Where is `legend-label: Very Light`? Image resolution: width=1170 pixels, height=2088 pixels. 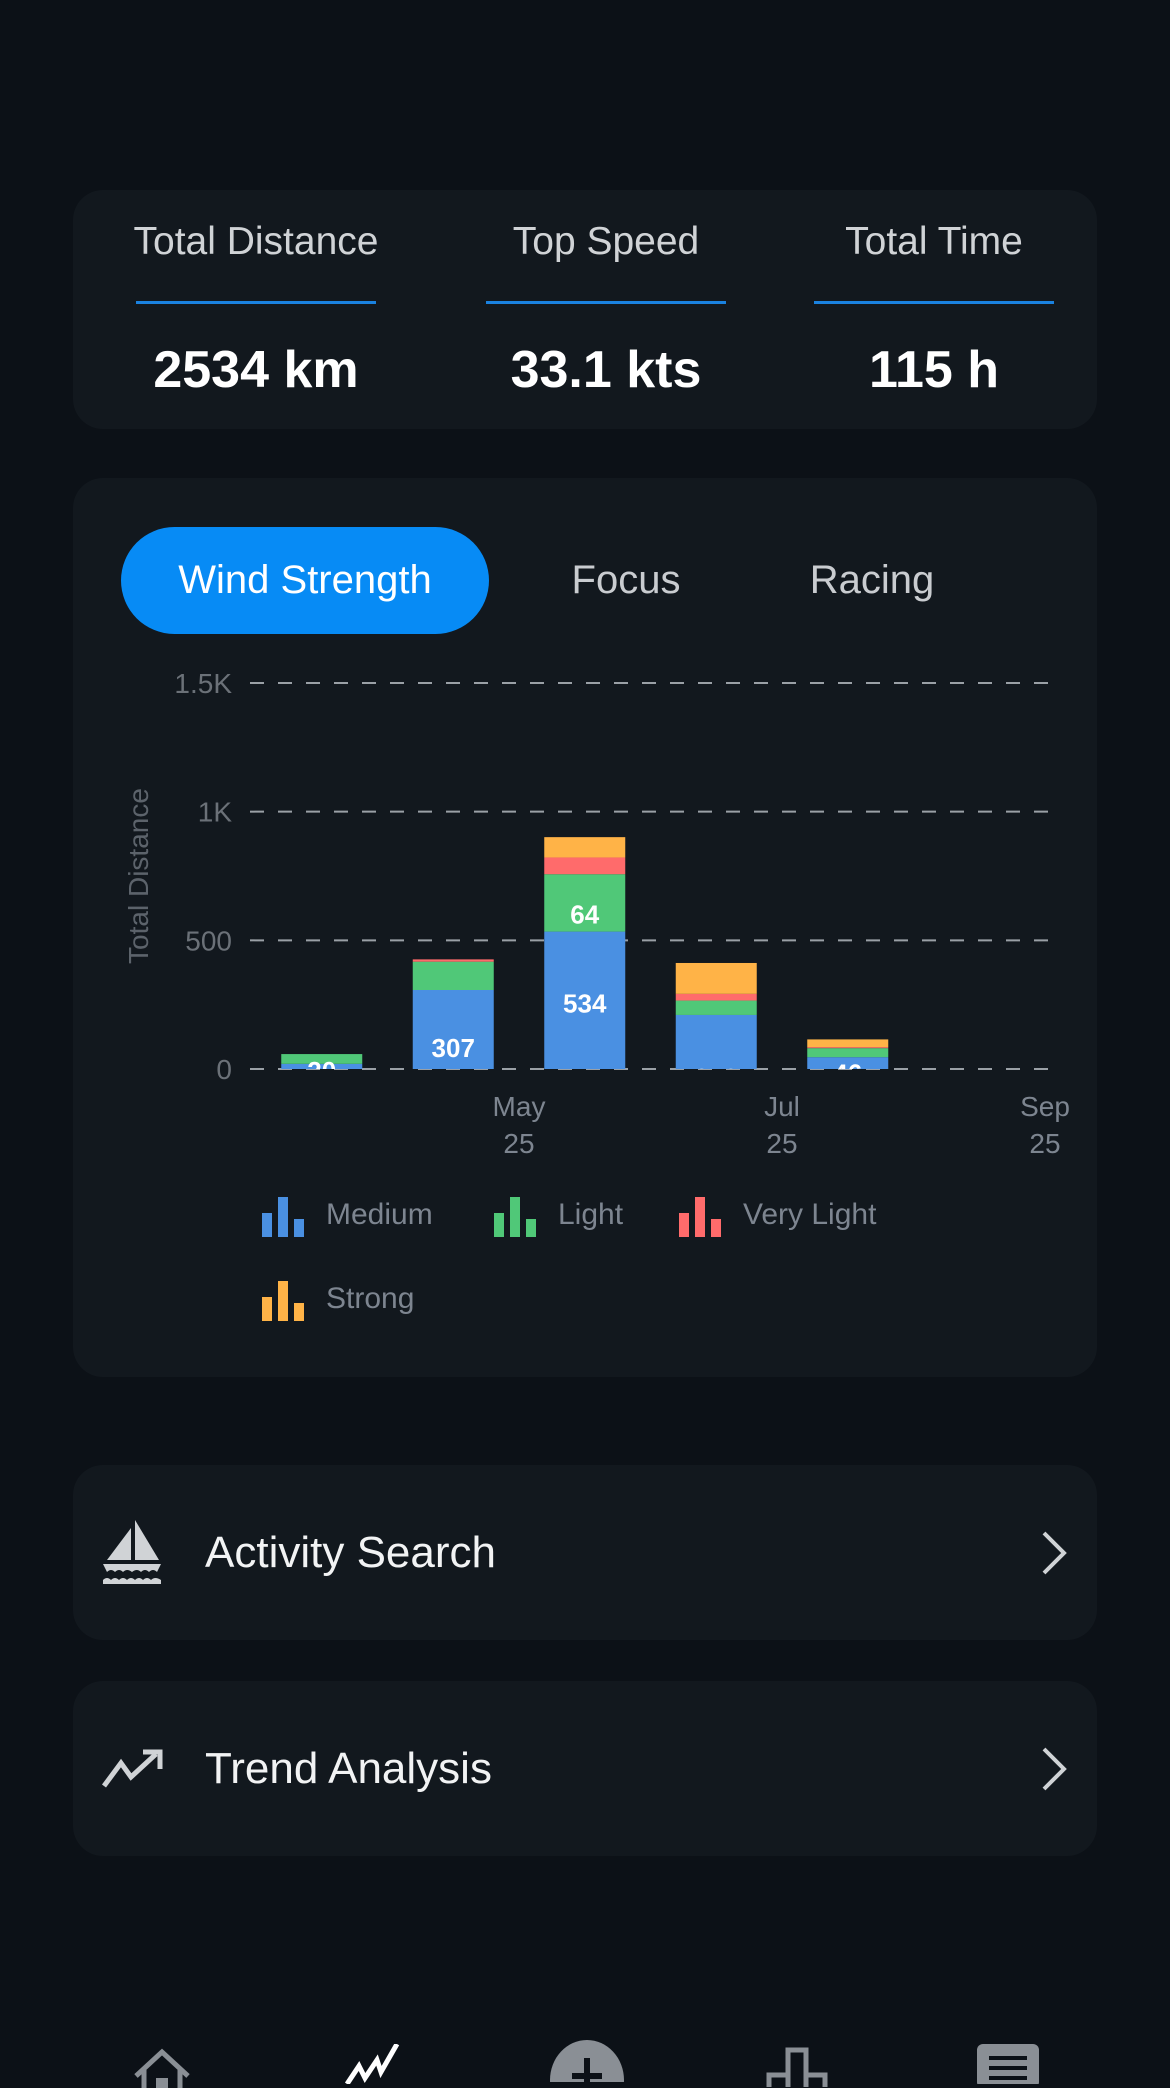 legend-label: Very Light is located at coordinates (810, 1214).